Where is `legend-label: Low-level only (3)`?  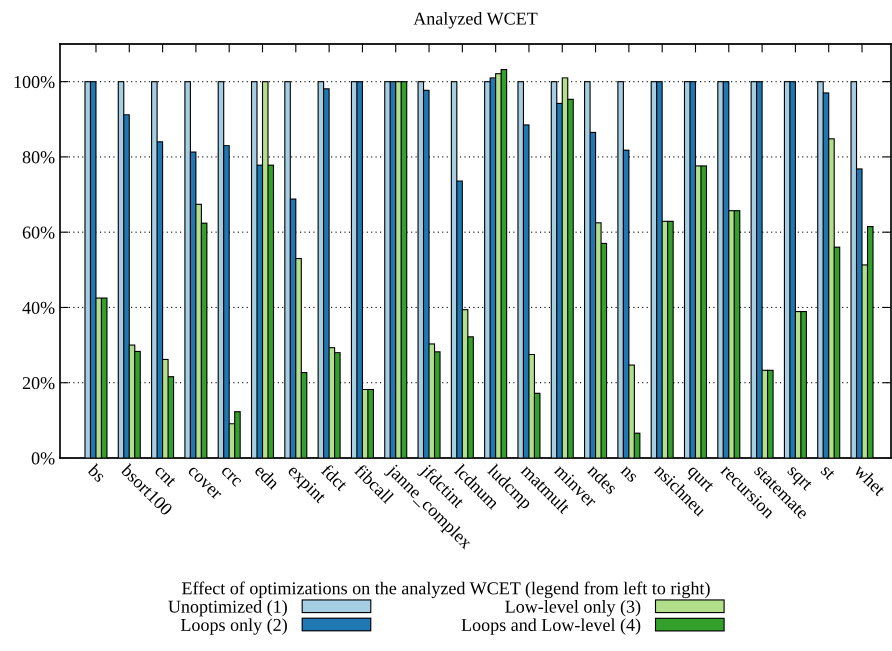
legend-label: Low-level only (3) is located at coordinates (572, 608).